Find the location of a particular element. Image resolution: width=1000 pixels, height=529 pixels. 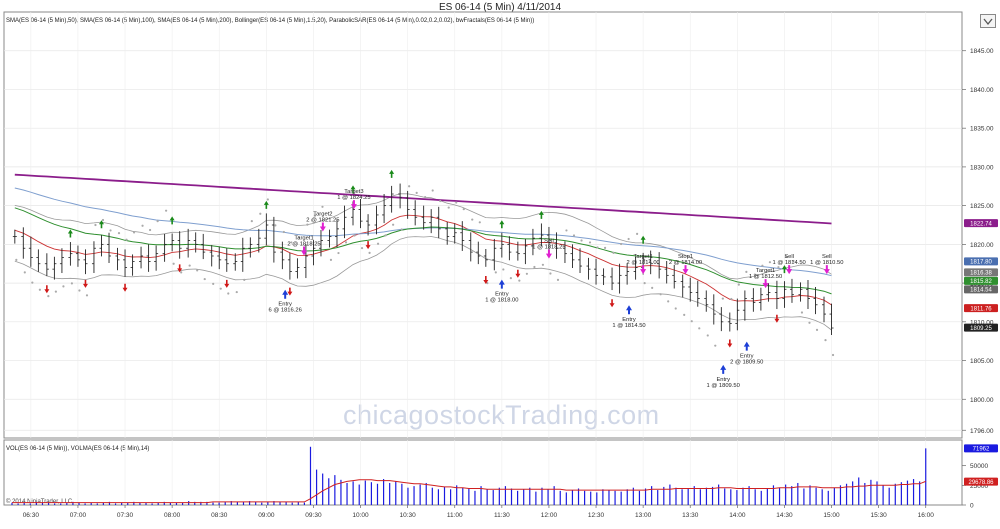

trade-sub-label: 2 @ 1814.00 is located at coordinates (642, 263).